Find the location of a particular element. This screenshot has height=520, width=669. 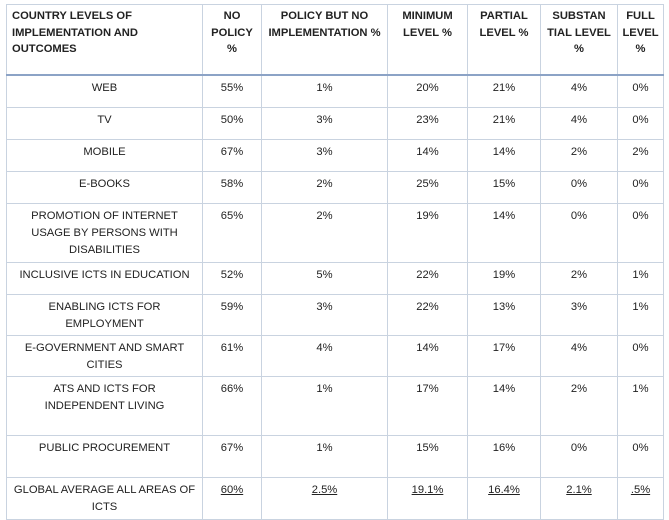

cell-no-policy: 59% is located at coordinates (232, 314).